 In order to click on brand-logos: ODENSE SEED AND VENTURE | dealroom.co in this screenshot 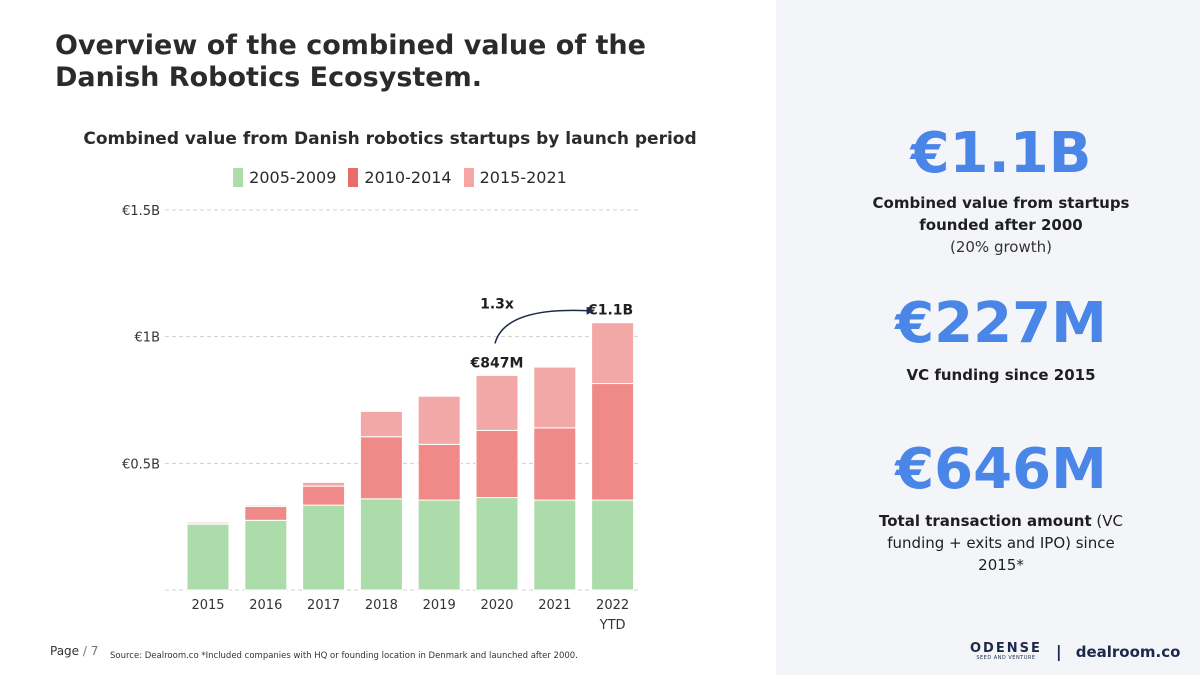, I will do `click(1075, 651)`.